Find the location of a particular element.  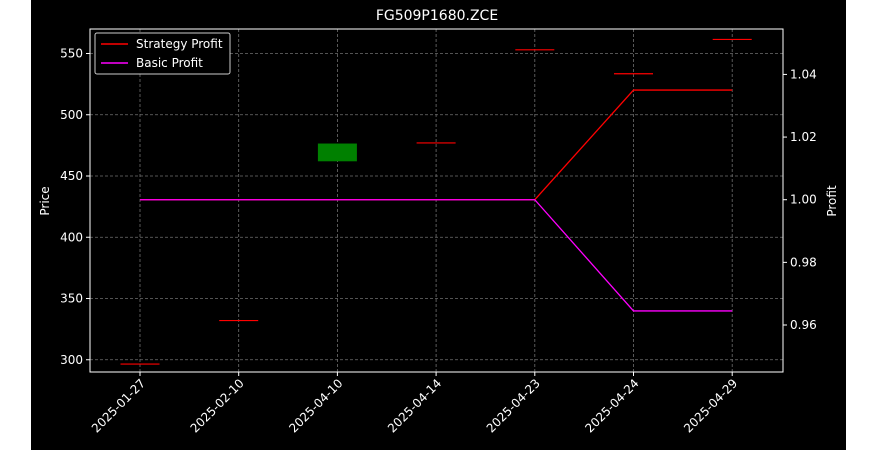

left-y-tick-label: 500 is located at coordinates (71, 115).